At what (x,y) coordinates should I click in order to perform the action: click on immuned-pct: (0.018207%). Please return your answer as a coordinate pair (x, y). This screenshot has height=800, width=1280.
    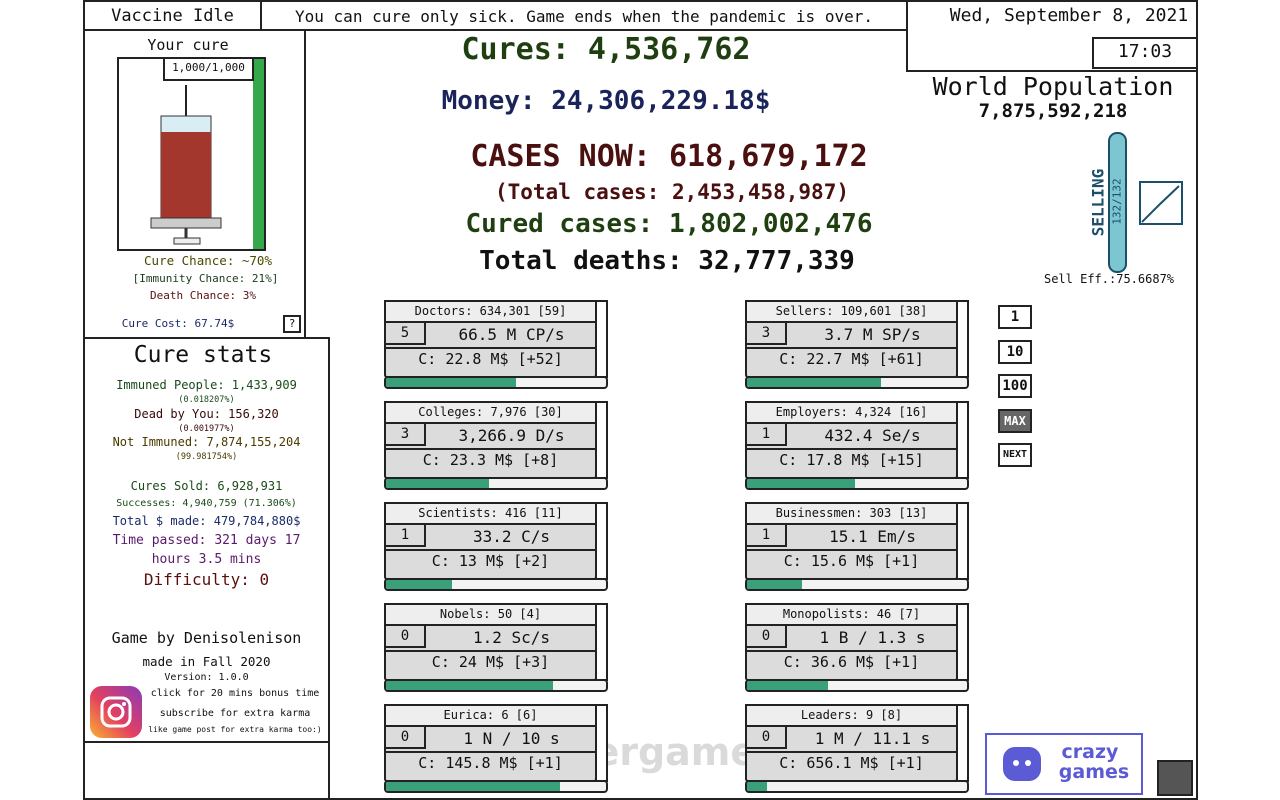
    Looking at the image, I should click on (206, 400).